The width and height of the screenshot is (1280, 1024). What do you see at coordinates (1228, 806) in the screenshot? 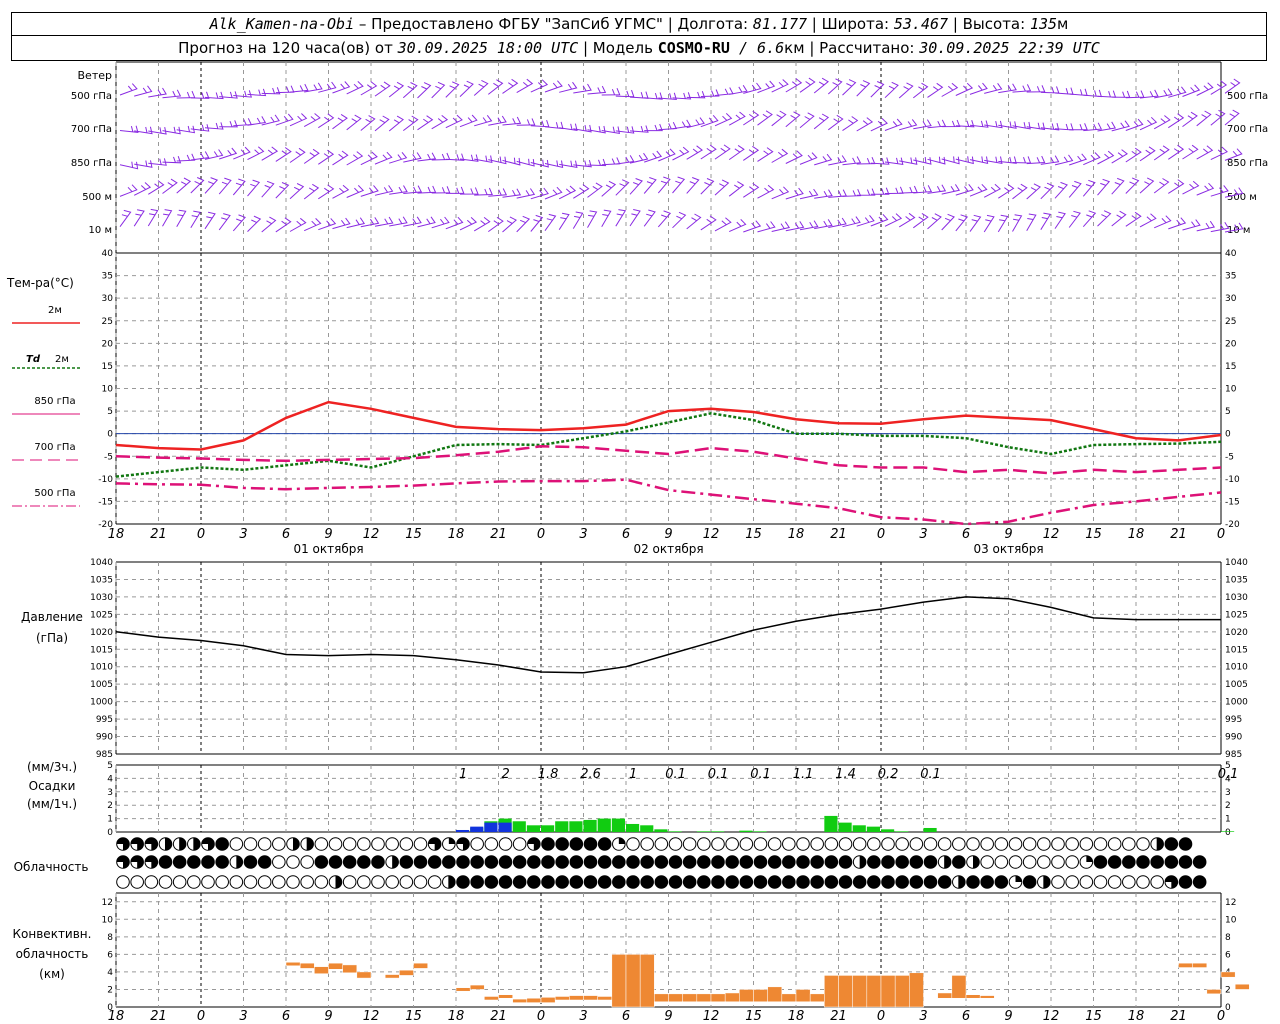
I see `precip-panel-ytick-right: 2` at bounding box center [1228, 806].